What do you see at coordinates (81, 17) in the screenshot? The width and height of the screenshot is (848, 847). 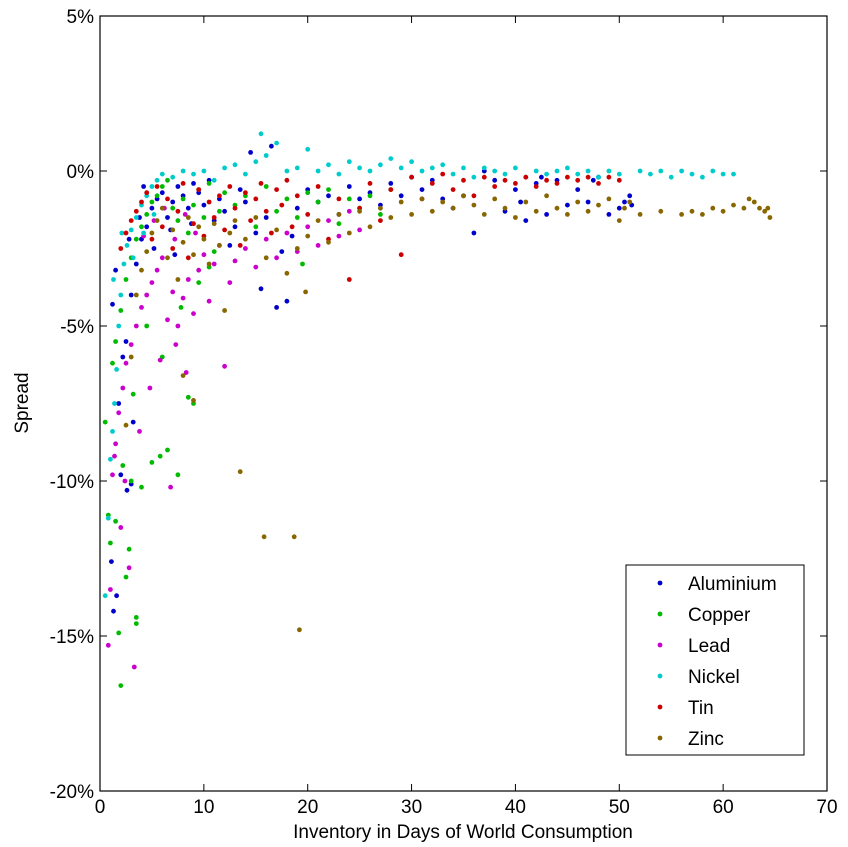 I see `y-tick-label: 5%` at bounding box center [81, 17].